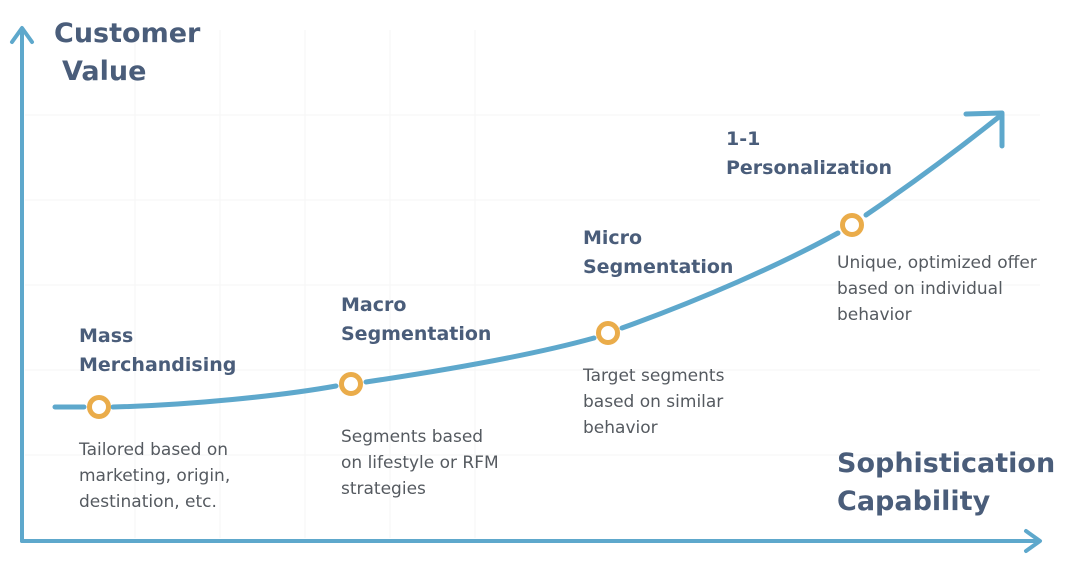  What do you see at coordinates (412, 437) in the screenshot?
I see `stage-desc-line: Segments based` at bounding box center [412, 437].